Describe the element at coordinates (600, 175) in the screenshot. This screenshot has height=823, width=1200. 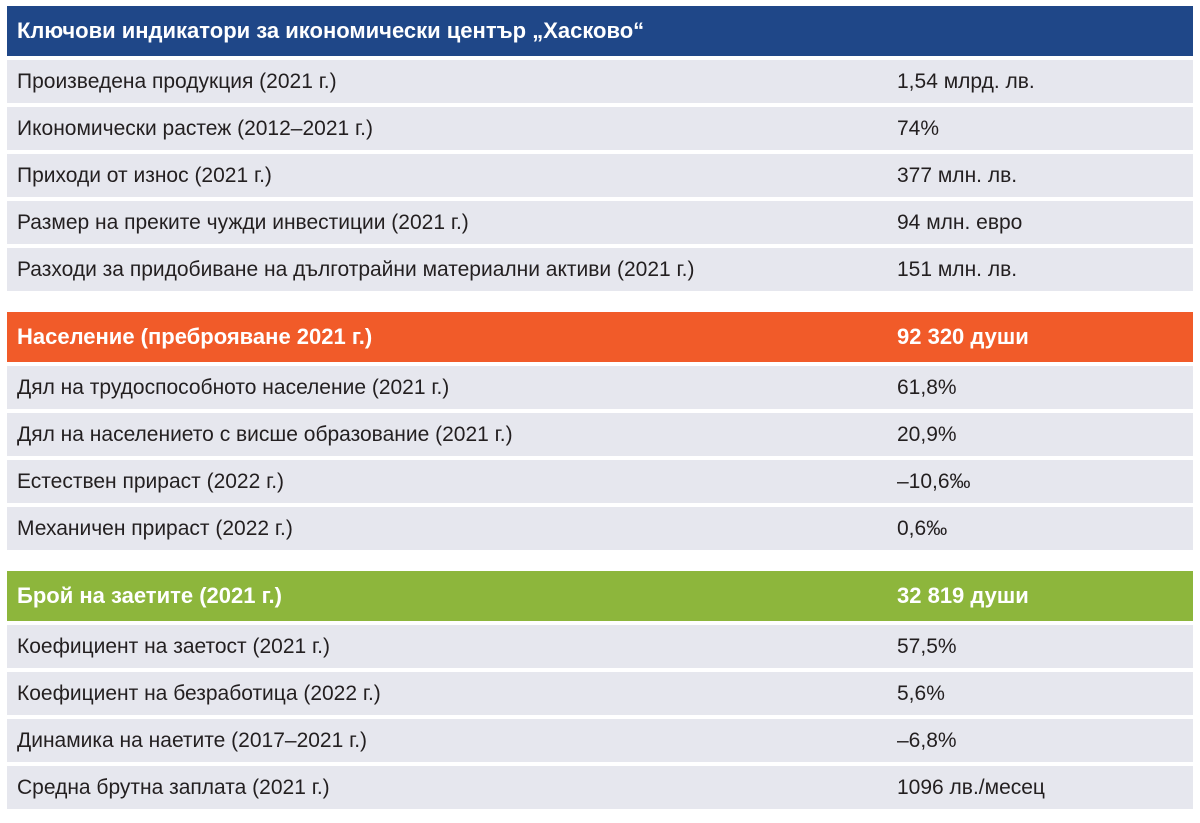
I see `table-row: Приходи от износ (2021 г.) 377 млн. лв.` at that location.